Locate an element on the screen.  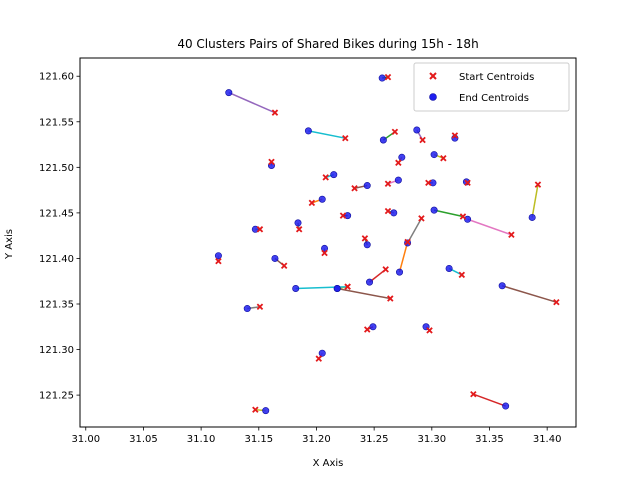
legend-start-marker is located at coordinates (433, 76).